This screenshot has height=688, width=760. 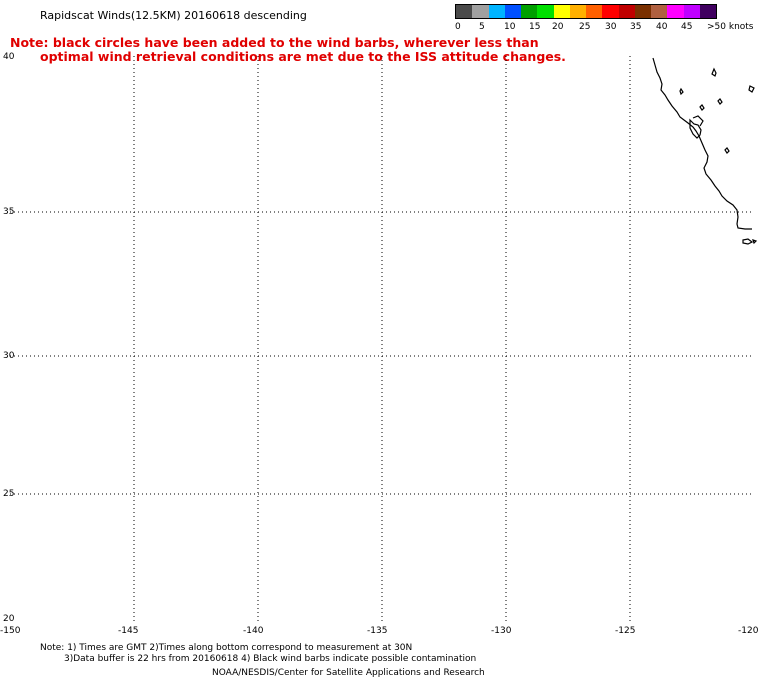 I want to click on wind-speed-legend: 0 5 10 15 20 25 30 35 40 45 >50 knots, so click(x=607, y=19).